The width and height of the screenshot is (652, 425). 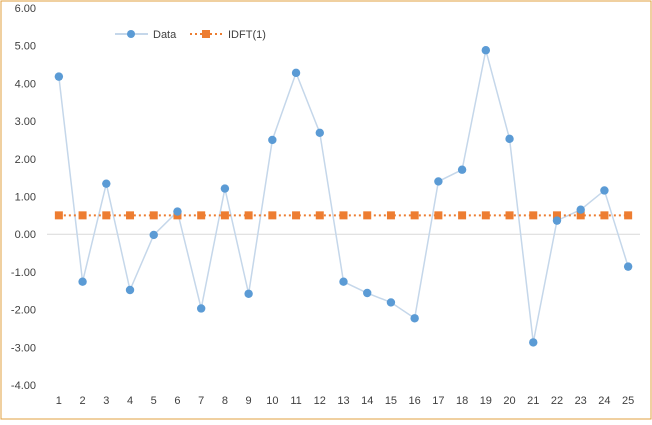 I want to click on x-tick-label: 21, so click(x=533, y=401).